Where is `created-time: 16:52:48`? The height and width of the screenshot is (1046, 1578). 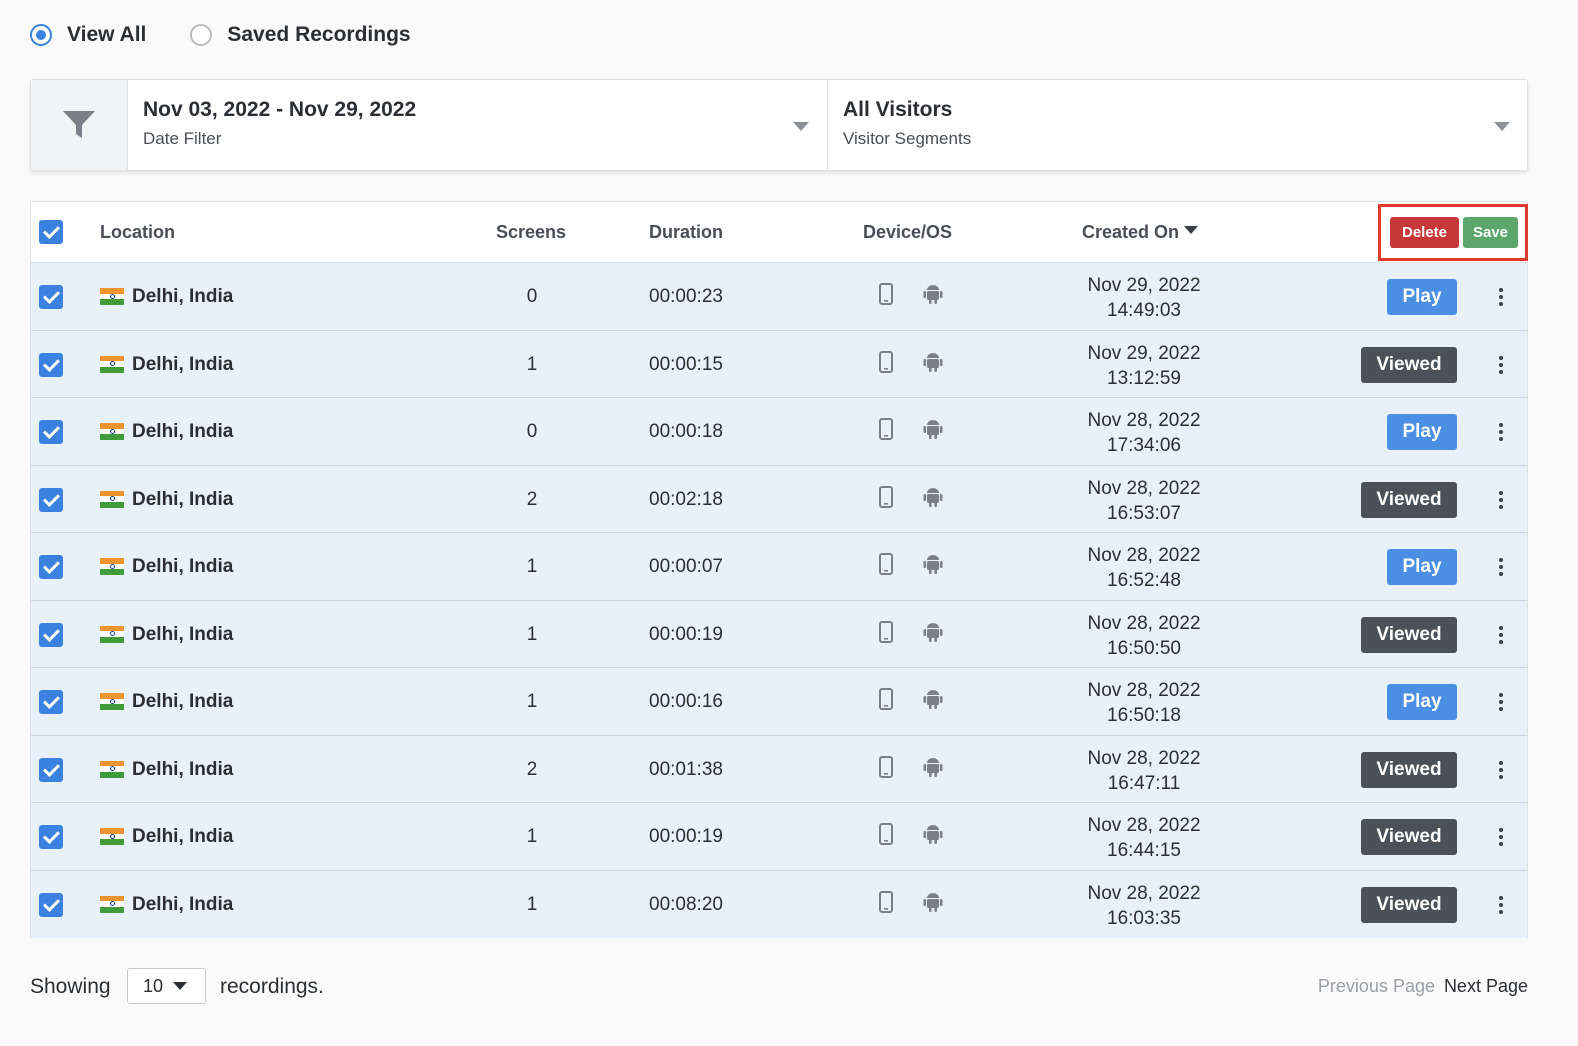
created-time: 16:52:48 is located at coordinates (1144, 580).